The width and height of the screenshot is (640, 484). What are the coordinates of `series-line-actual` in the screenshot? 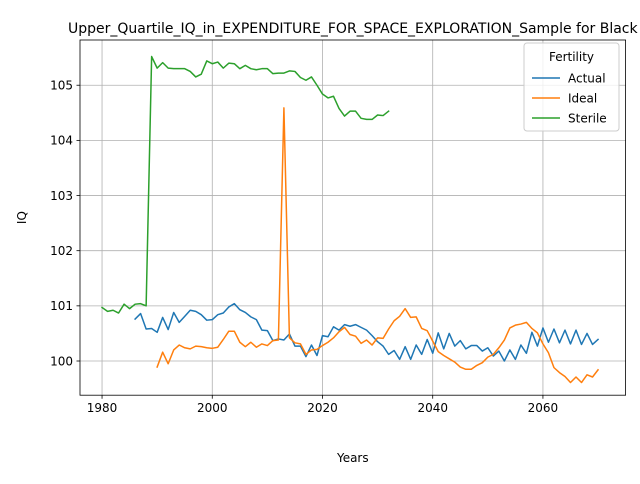 It's located at (367, 332).